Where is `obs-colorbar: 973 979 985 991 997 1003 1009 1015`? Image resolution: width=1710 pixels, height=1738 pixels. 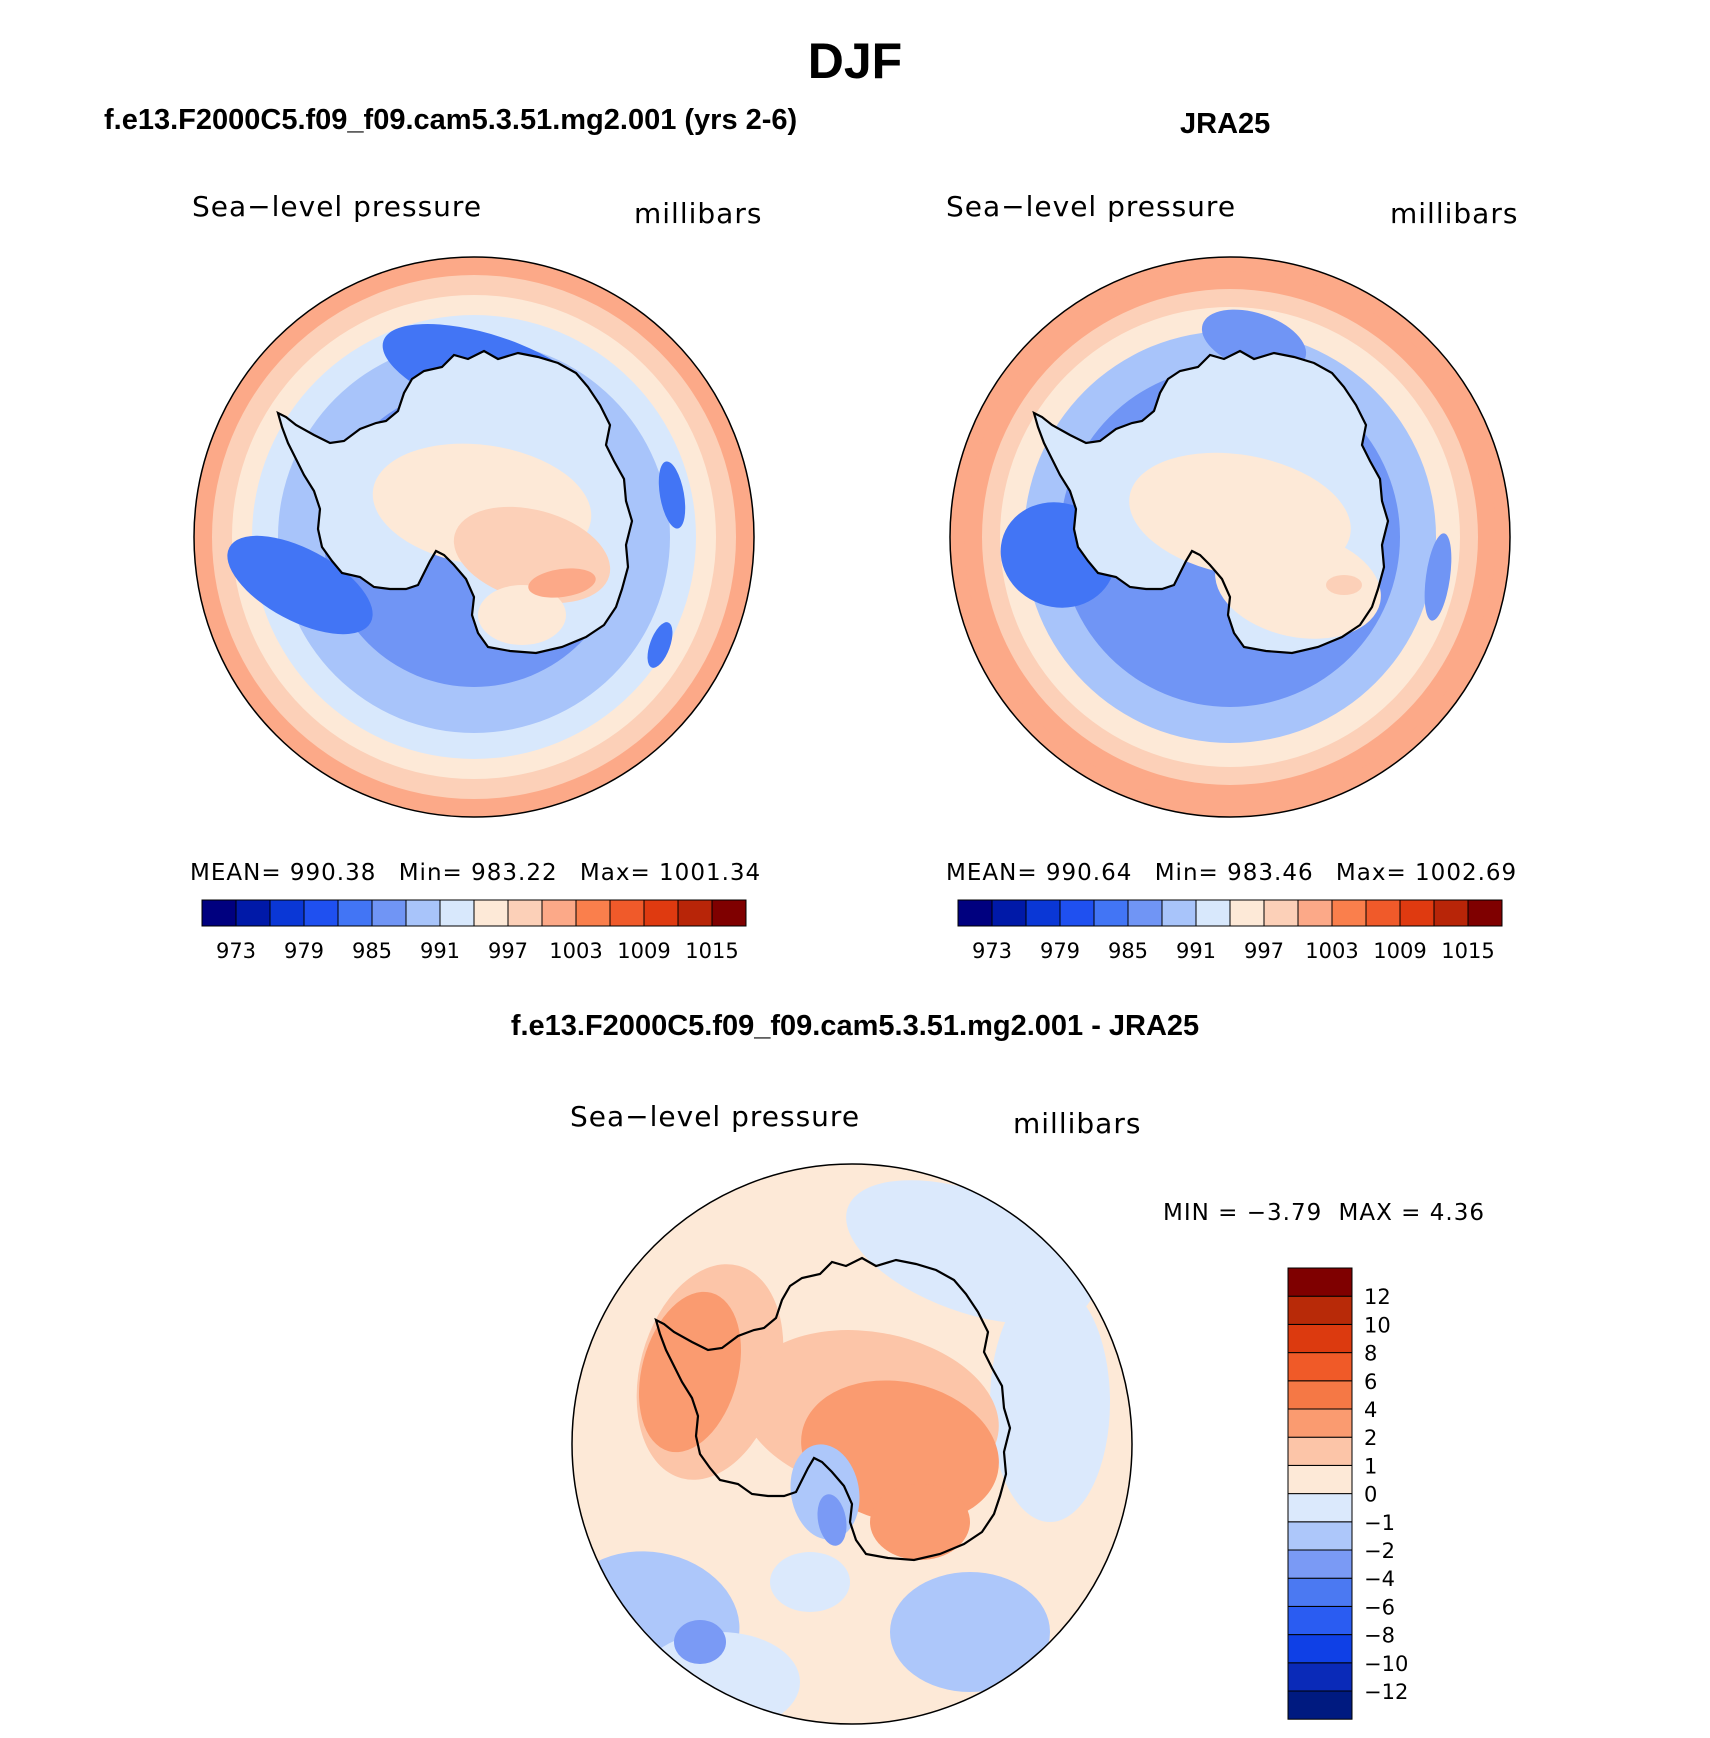 obs-colorbar: 973 979 985 991 997 1003 1009 1015 is located at coordinates (1230, 931).